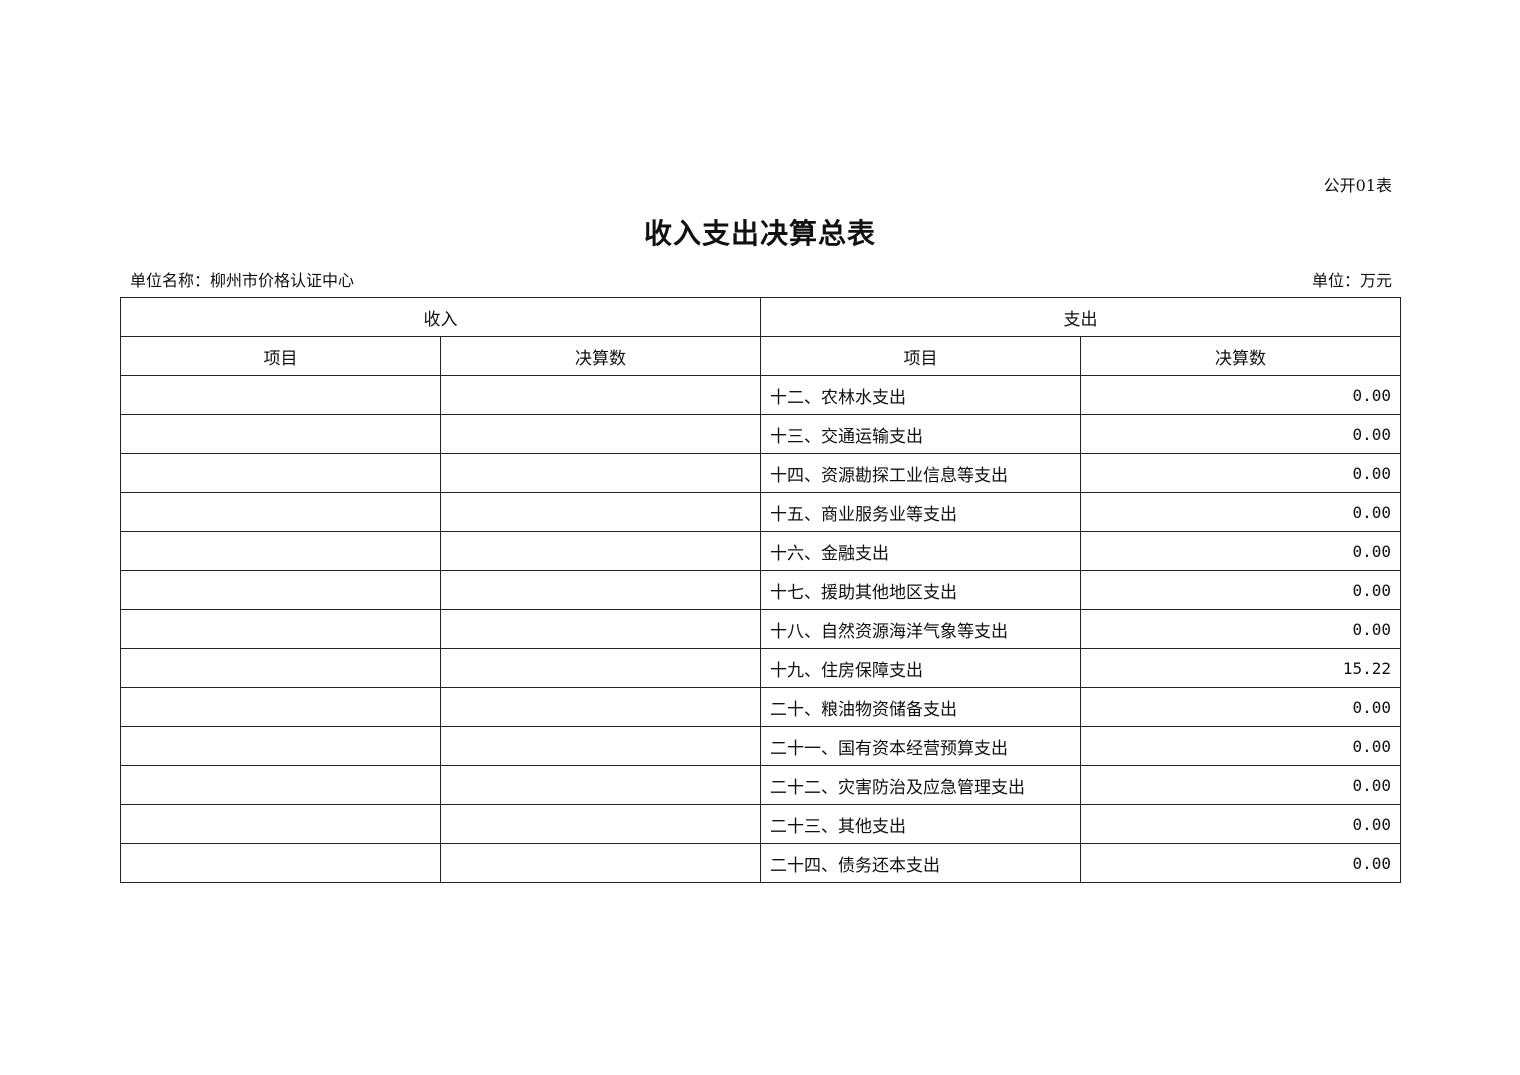  I want to click on expense-amount-cell: 15.22, so click(1240, 668).